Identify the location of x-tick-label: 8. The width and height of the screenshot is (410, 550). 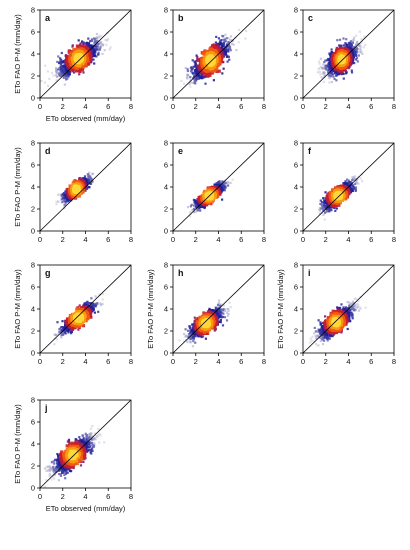
(131, 239).